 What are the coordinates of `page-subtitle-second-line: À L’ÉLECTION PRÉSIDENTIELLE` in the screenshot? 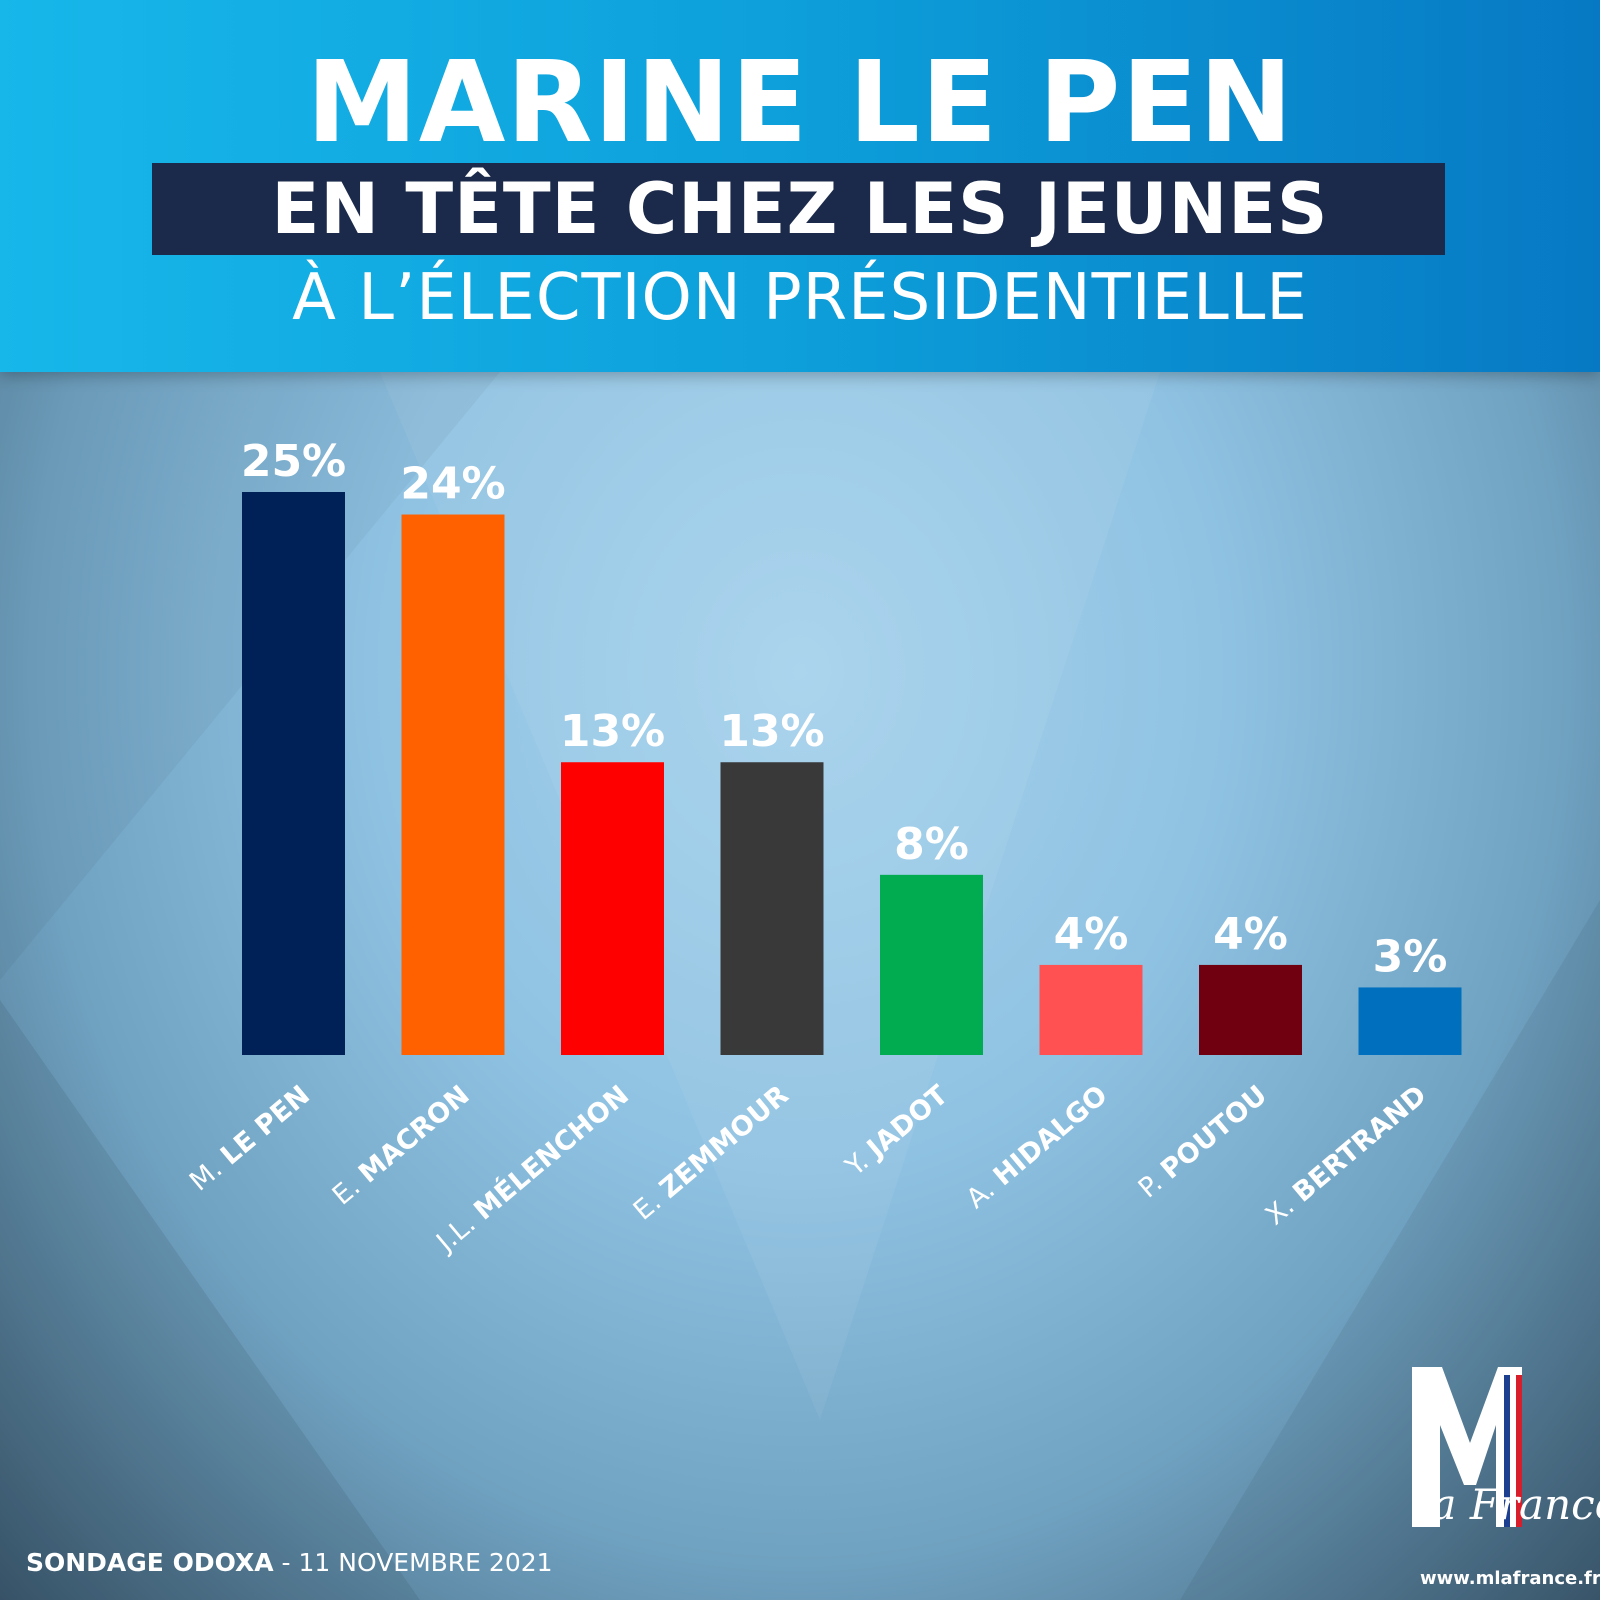 It's located at (800, 298).